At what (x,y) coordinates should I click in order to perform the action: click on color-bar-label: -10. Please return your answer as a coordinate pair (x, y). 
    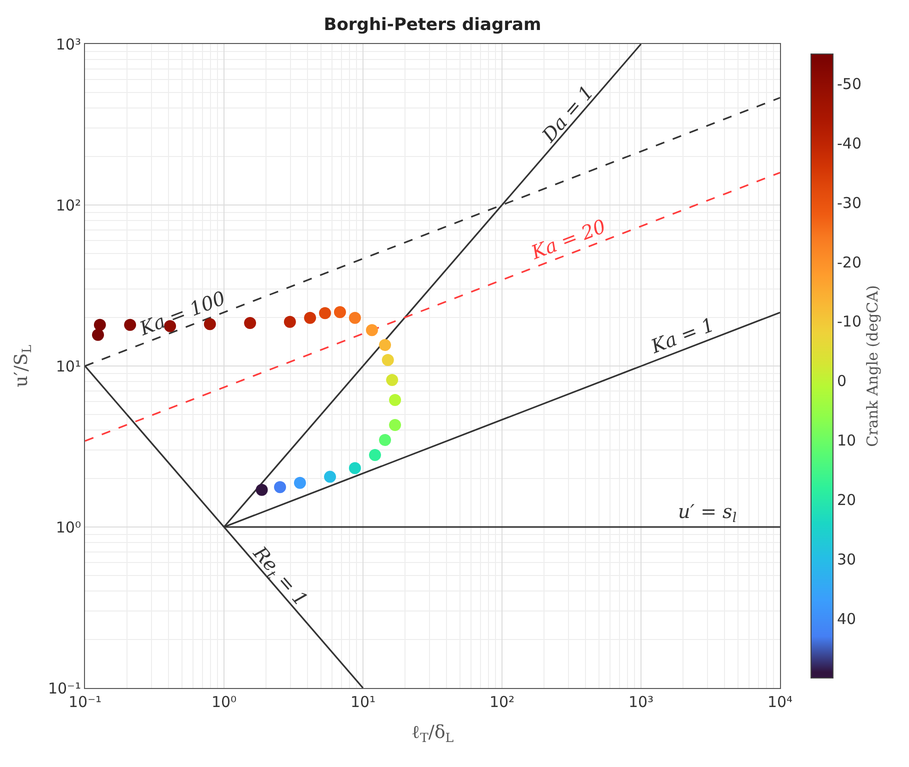
    Looking at the image, I should click on (849, 321).